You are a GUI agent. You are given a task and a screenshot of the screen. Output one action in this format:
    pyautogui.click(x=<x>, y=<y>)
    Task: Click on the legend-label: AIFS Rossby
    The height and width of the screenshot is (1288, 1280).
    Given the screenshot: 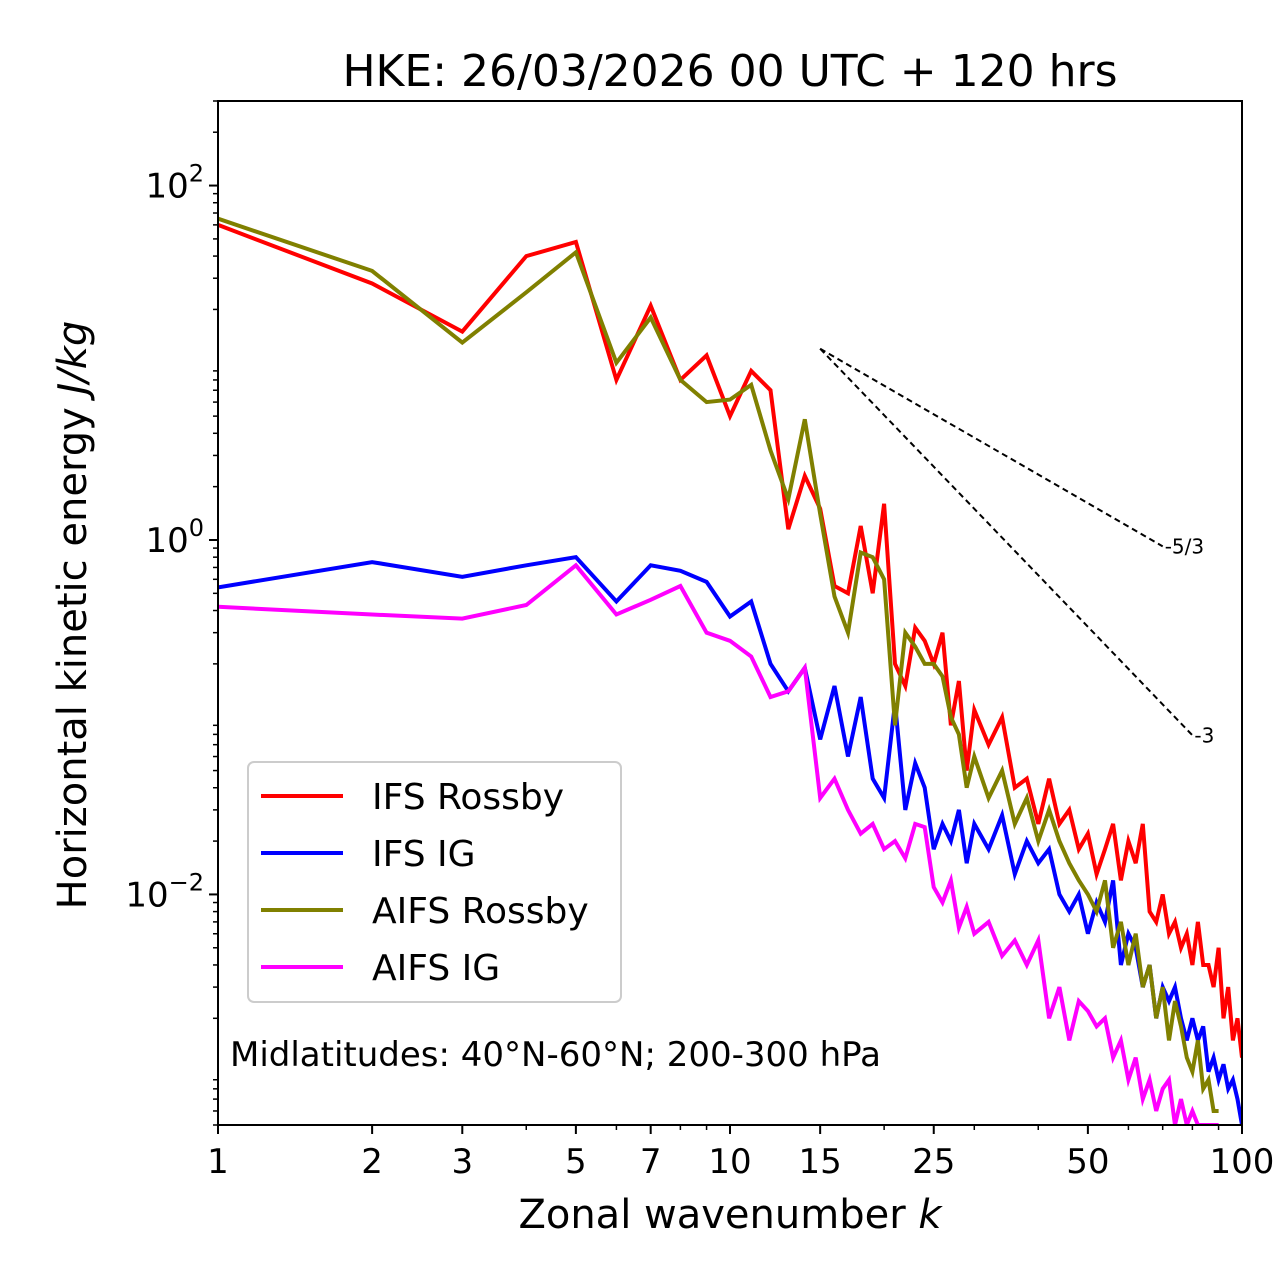 What is the action you would take?
    pyautogui.click(x=480, y=911)
    